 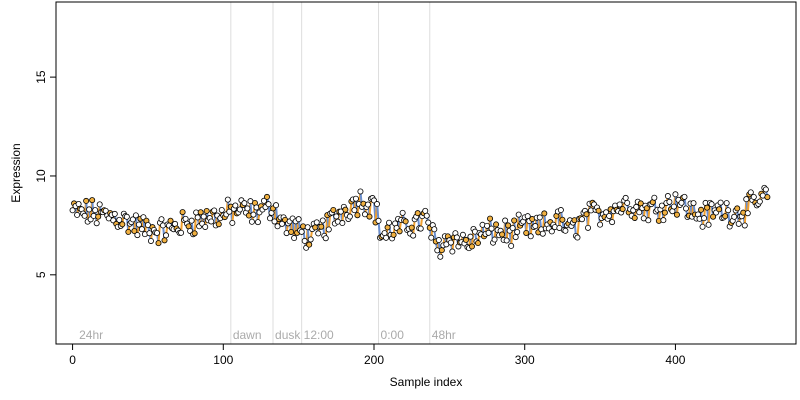 I want to click on x-axis: 0 100 200 300 400, so click(x=377, y=355).